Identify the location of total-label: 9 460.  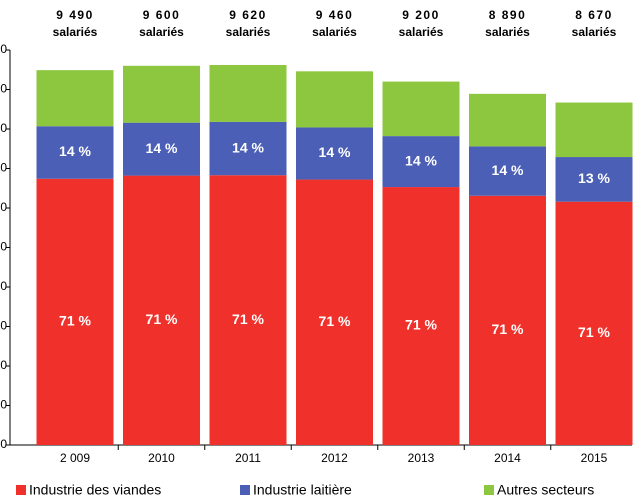
(335, 15).